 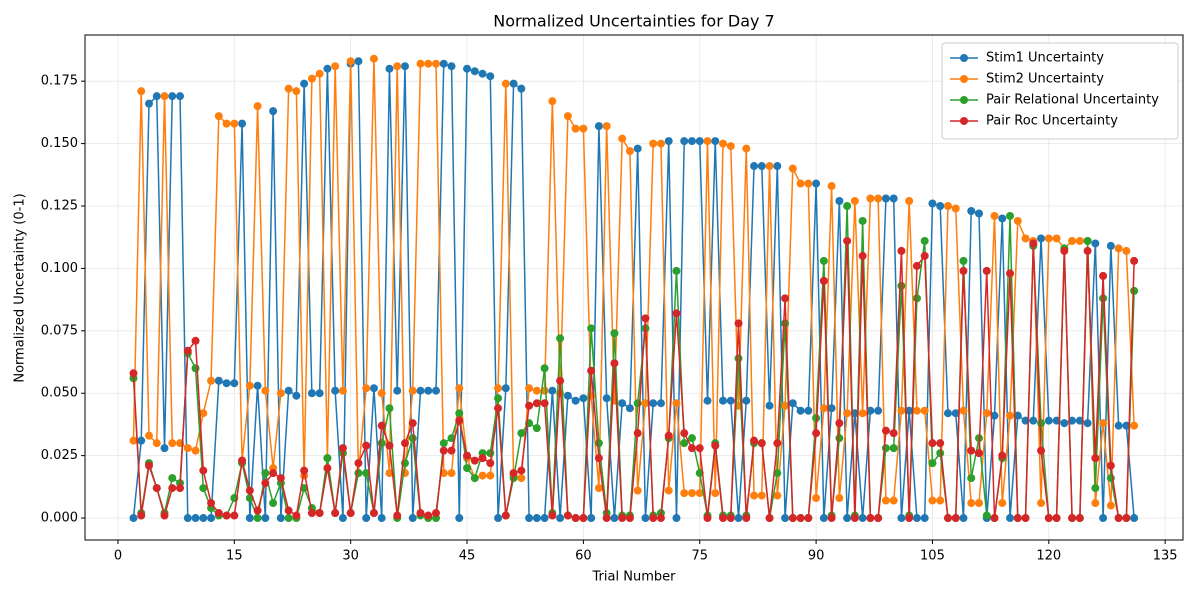 What do you see at coordinates (932, 556) in the screenshot?
I see `x-tick-label: 105` at bounding box center [932, 556].